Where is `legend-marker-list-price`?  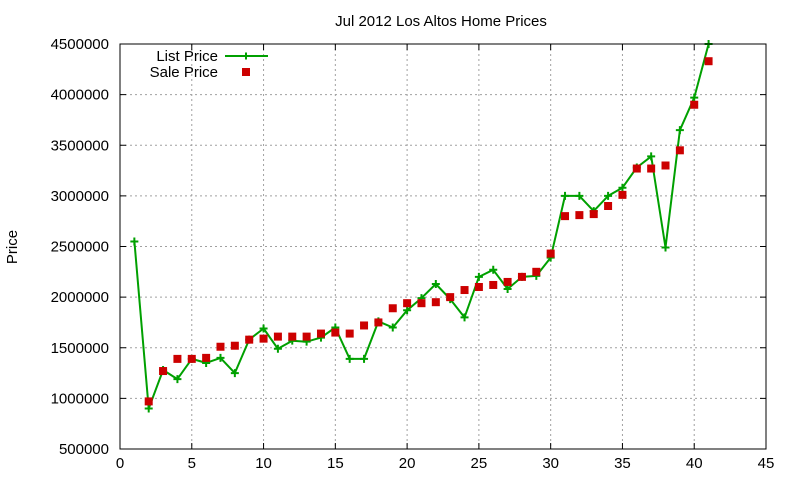
legend-marker-list-price is located at coordinates (246, 56).